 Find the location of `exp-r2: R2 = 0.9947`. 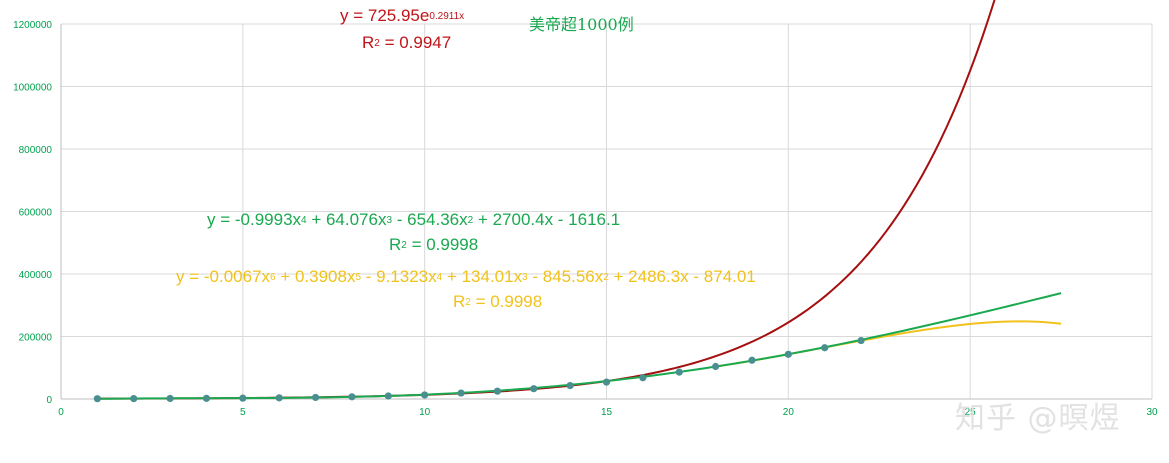

exp-r2: R2 = 0.9947 is located at coordinates (406, 43).